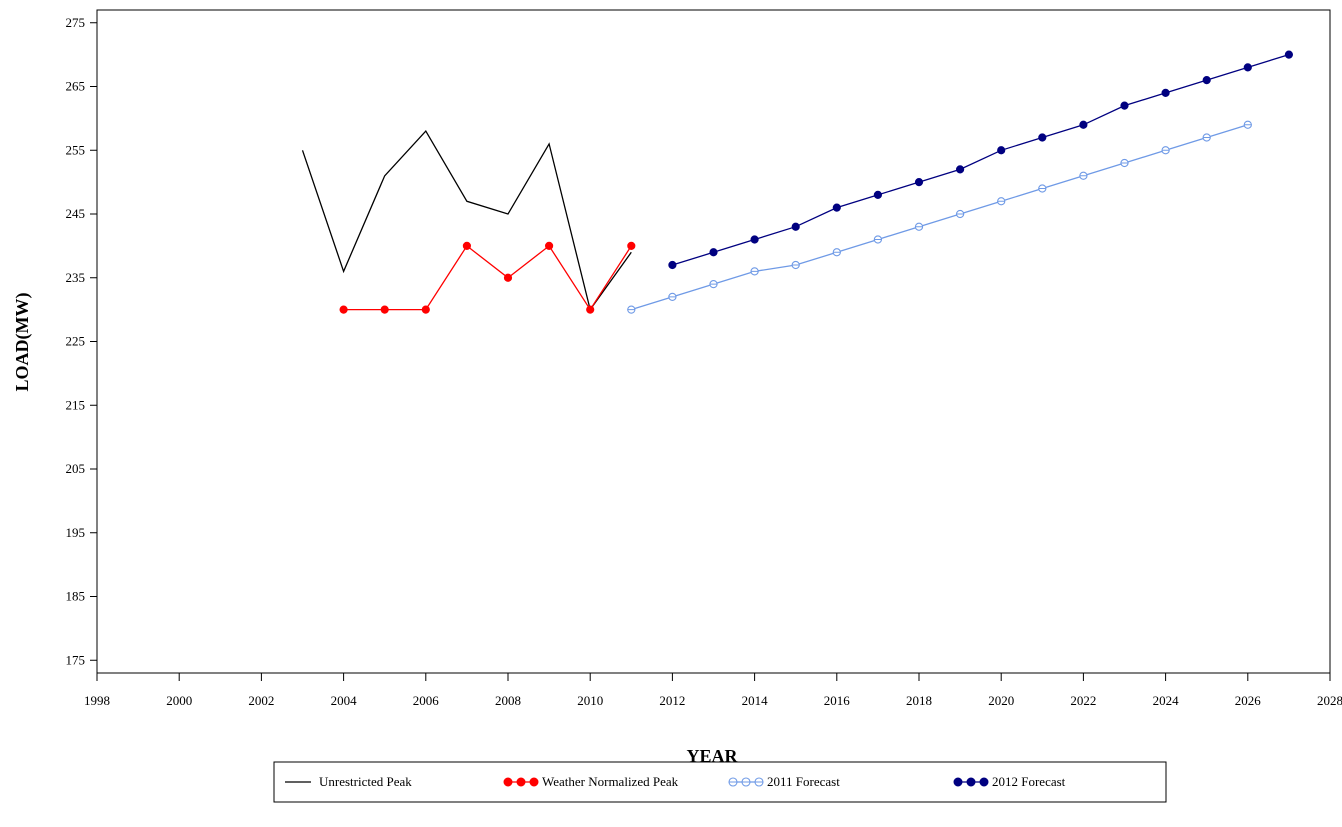 This screenshot has width=1342, height=827. Describe the element at coordinates (76, 468) in the screenshot. I see `y-tick-label: 205` at that location.